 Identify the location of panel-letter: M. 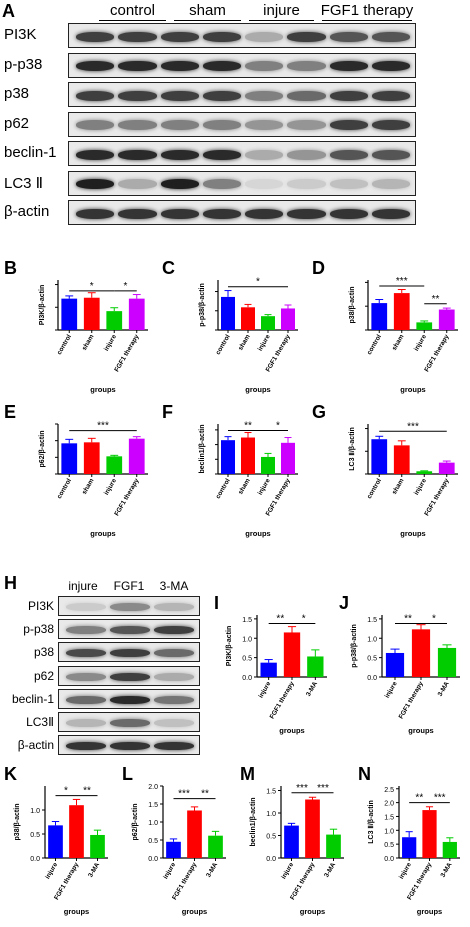
(247, 774).